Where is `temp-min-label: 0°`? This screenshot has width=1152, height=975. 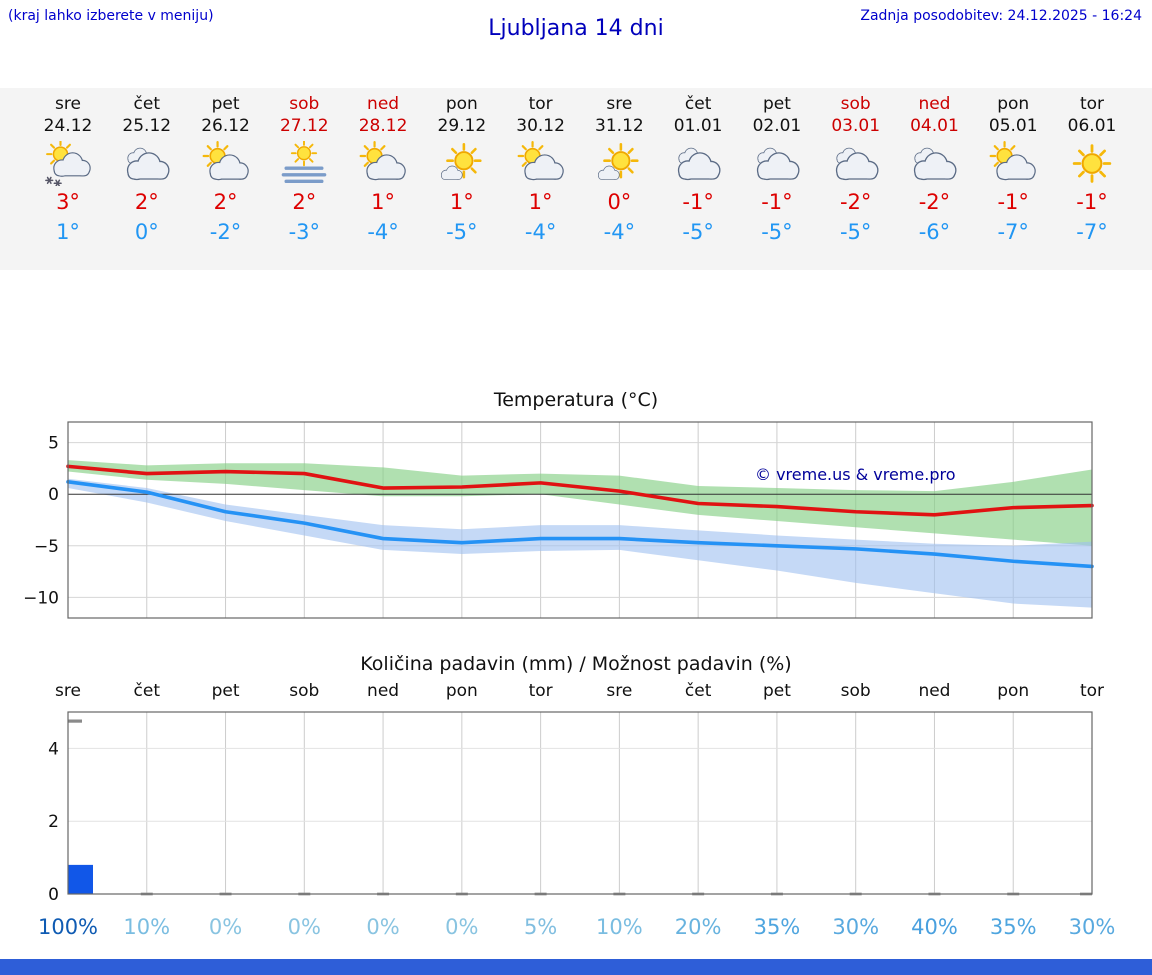
temp-min-label: 0° is located at coordinates (146, 232).